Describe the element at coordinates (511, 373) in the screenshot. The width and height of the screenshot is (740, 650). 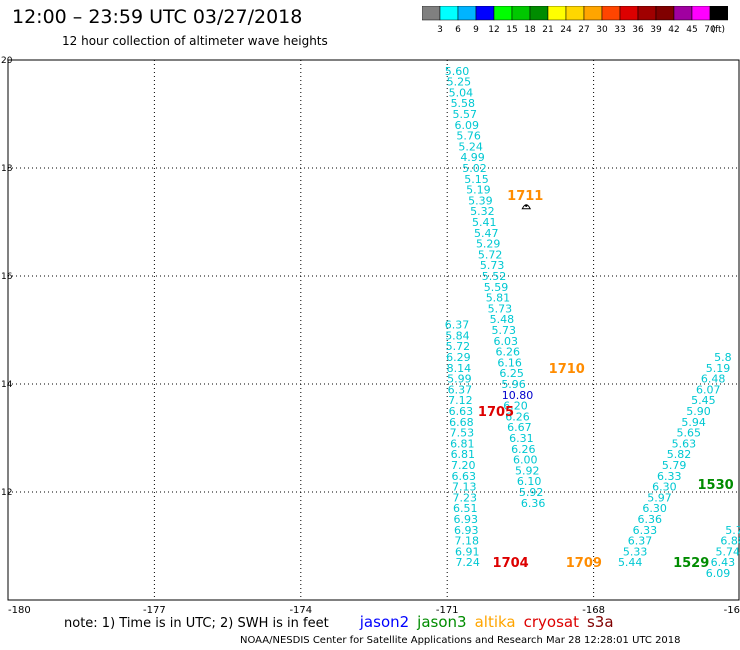
I see `swh-value: 6.25` at that location.